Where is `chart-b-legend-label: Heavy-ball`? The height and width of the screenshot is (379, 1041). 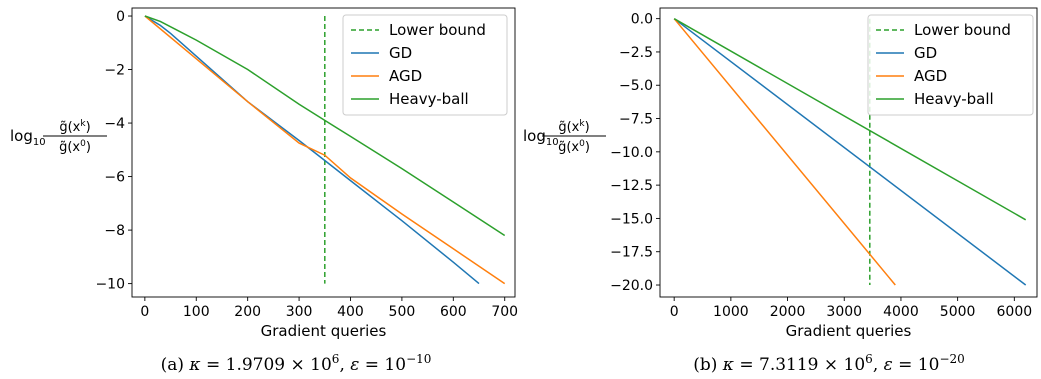
chart-b-legend-label: Heavy-ball is located at coordinates (954, 99).